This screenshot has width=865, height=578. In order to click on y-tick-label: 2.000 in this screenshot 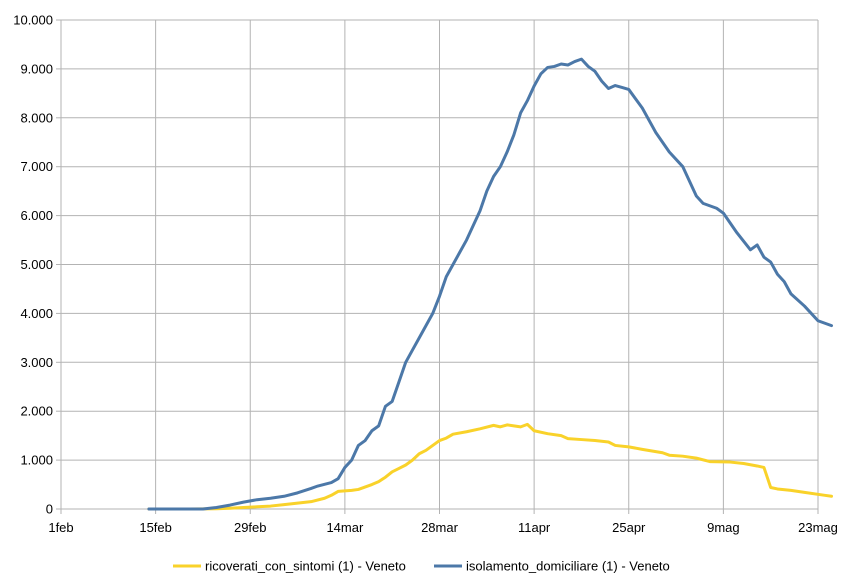, I will do `click(36, 411)`.